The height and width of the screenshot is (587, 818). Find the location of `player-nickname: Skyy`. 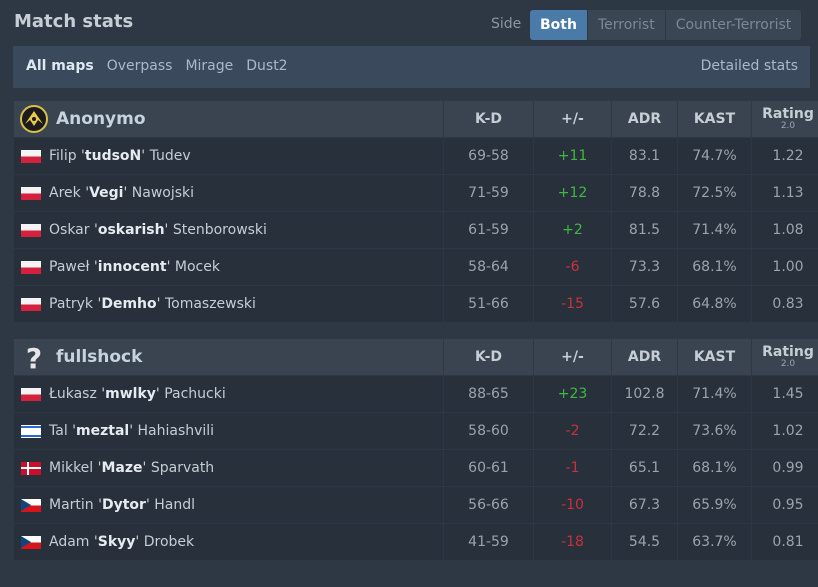

player-nickname: Skyy is located at coordinates (116, 542).